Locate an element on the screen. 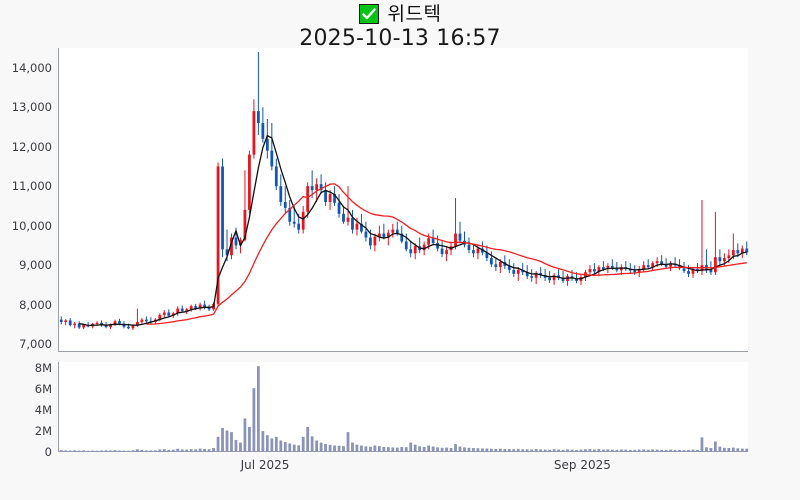 This screenshot has width=800, height=500. title-row: 위드텍 is located at coordinates (400, 14).